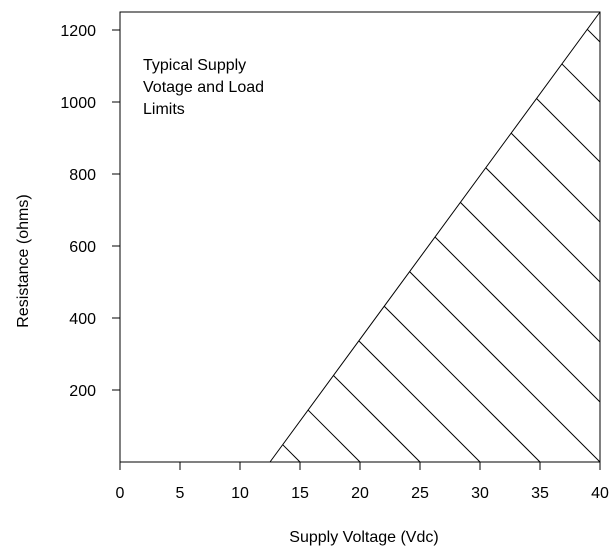  Describe the element at coordinates (82, 247) in the screenshot. I see `y-tick-label: 600` at that location.